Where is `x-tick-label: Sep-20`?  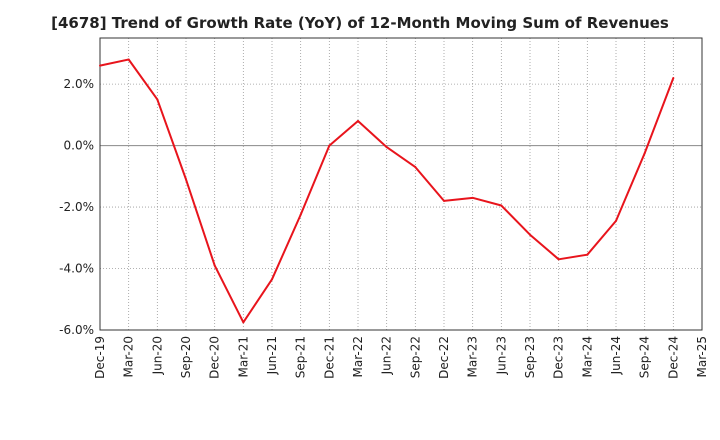 x-tick-label: Sep-20 is located at coordinates (186, 357).